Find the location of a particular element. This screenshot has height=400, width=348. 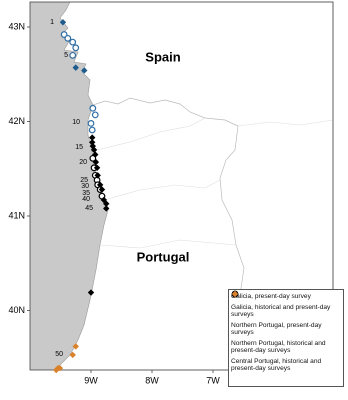

country-label: Portugal is located at coordinates (163, 256).